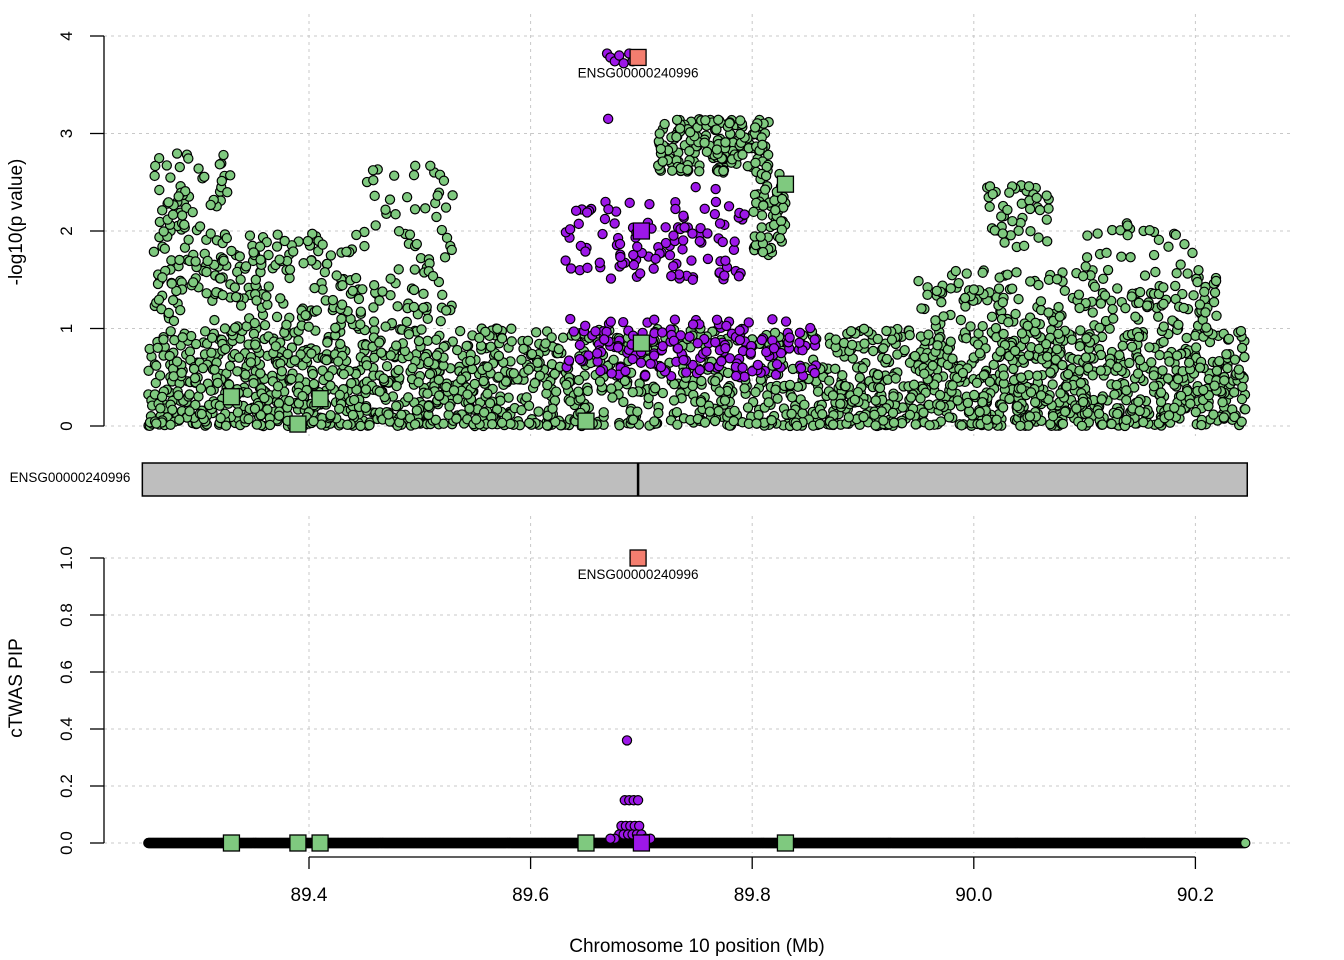 The image size is (1344, 960). I want to click on gene-marker, so click(785, 184).